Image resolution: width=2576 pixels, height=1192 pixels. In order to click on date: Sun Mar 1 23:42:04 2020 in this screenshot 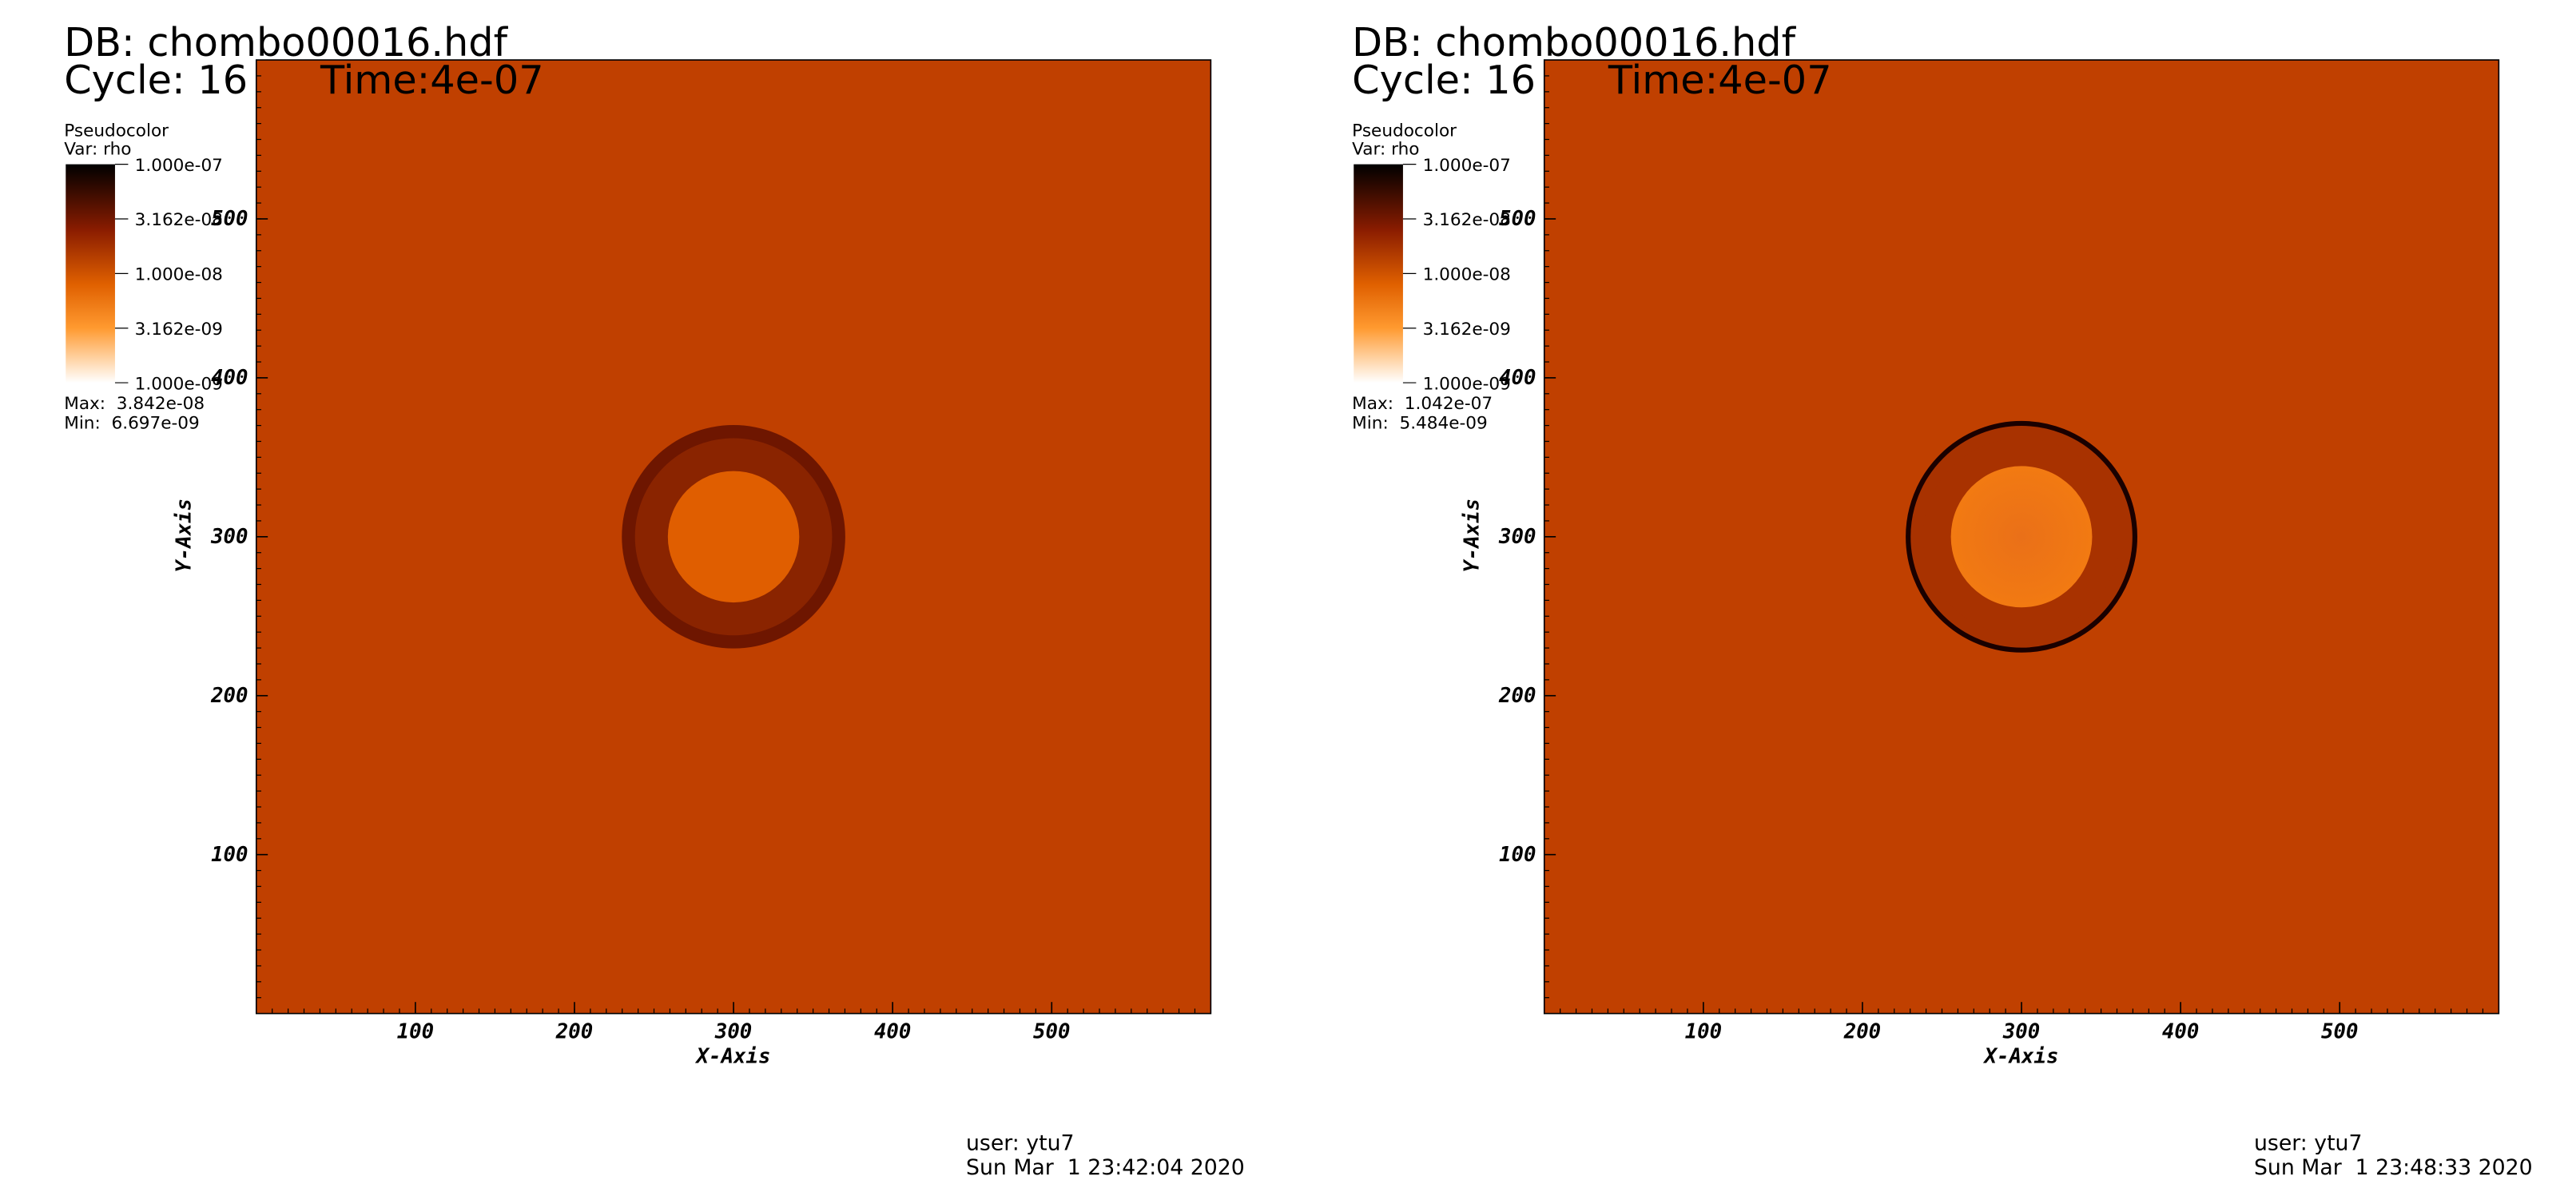, I will do `click(1105, 1167)`.